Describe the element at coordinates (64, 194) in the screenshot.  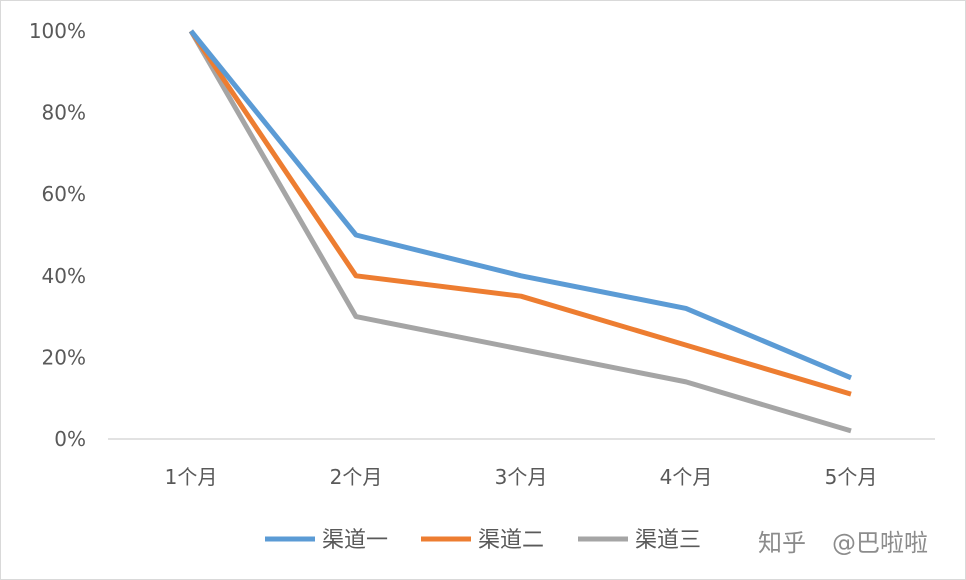
I see `y-tick-label: 60%` at that location.